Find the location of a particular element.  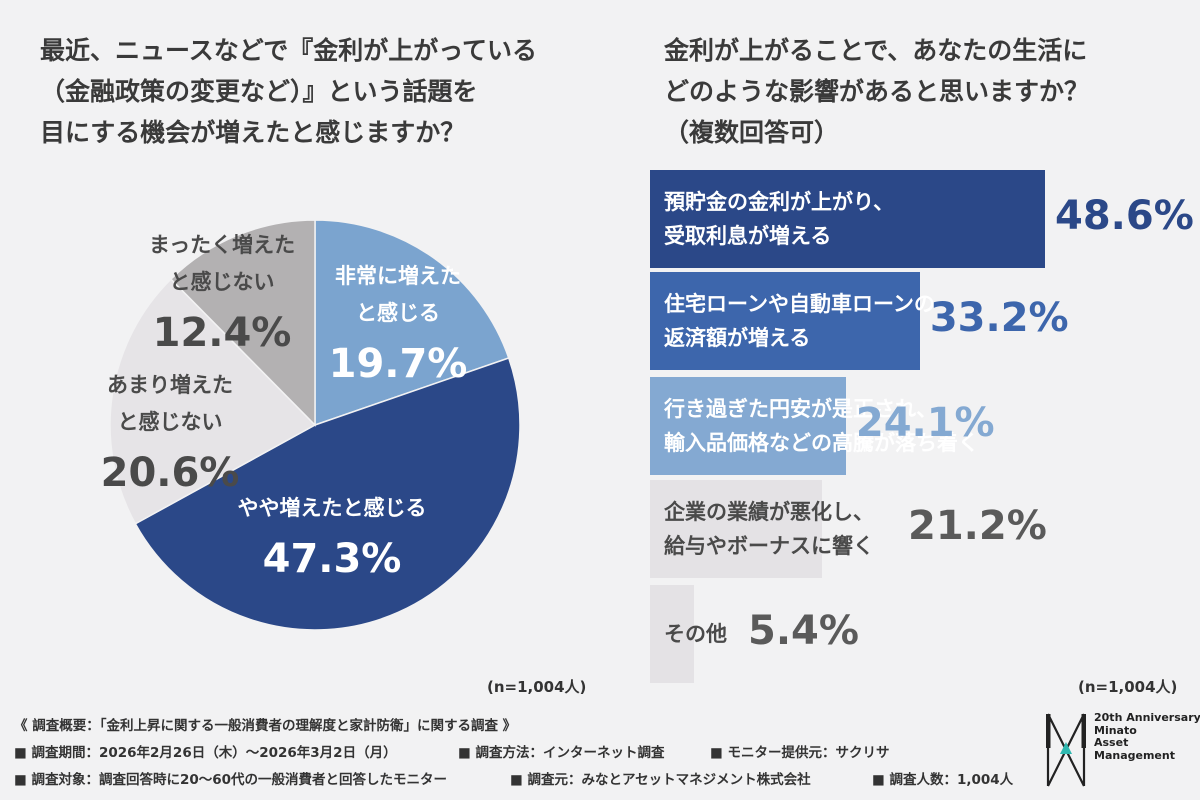

survey-target: ■ 調査対象：調査回答時に20〜60代の一般消費者と回答したモニター is located at coordinates (231, 780).